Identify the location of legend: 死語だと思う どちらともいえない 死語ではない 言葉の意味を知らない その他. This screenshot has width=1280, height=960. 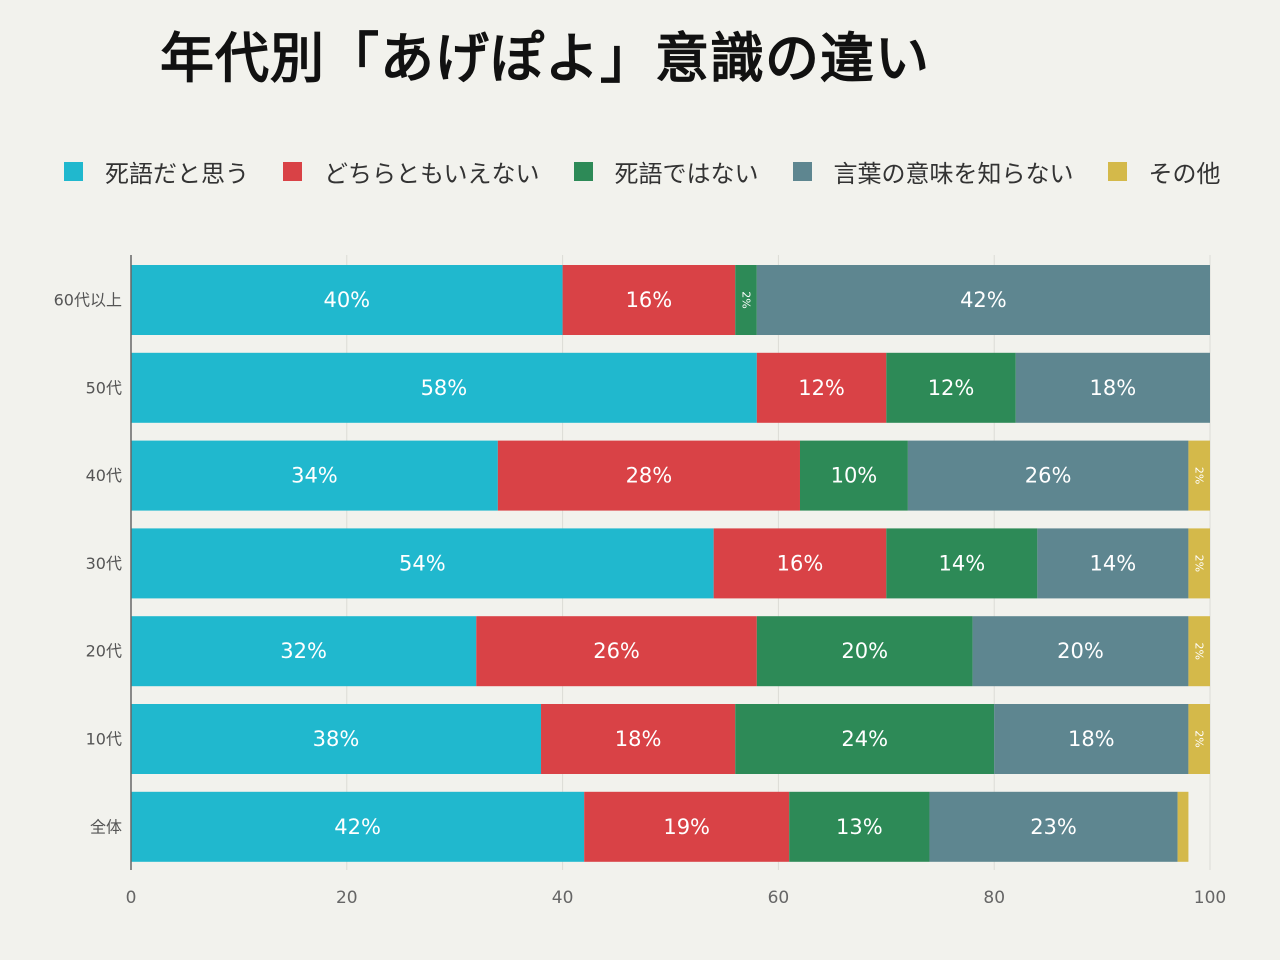
(659, 171).